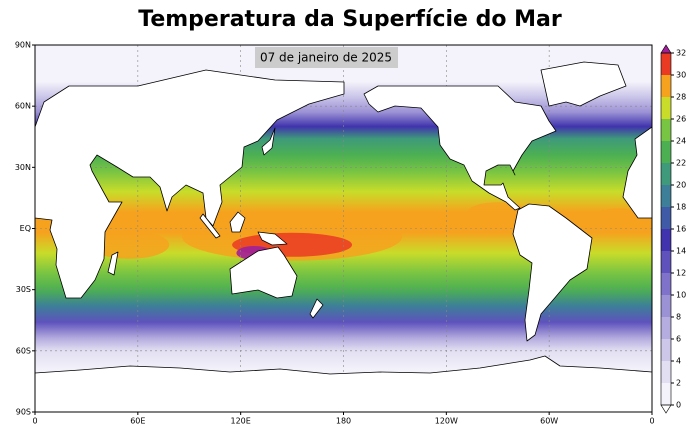 This screenshot has height=443, width=700. What do you see at coordinates (210, 226) in the screenshot?
I see `sumatra` at bounding box center [210, 226].